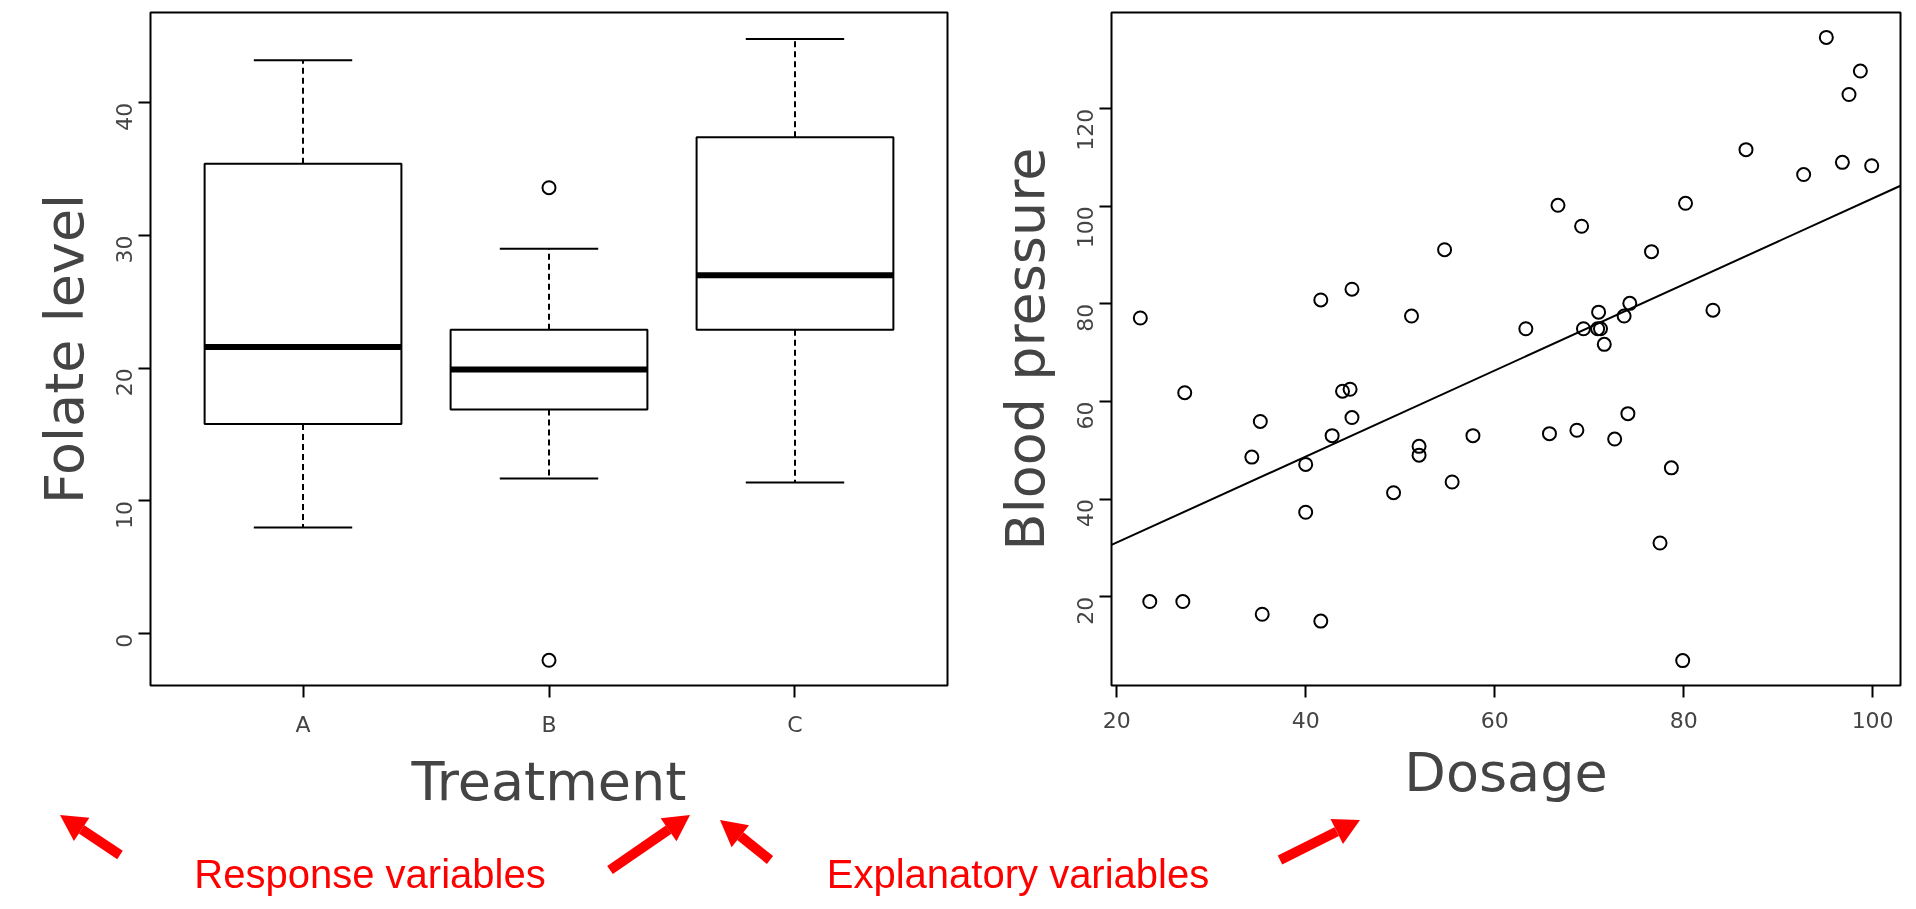  What do you see at coordinates (303, 724) in the screenshot?
I see `x-tick-label: A` at bounding box center [303, 724].